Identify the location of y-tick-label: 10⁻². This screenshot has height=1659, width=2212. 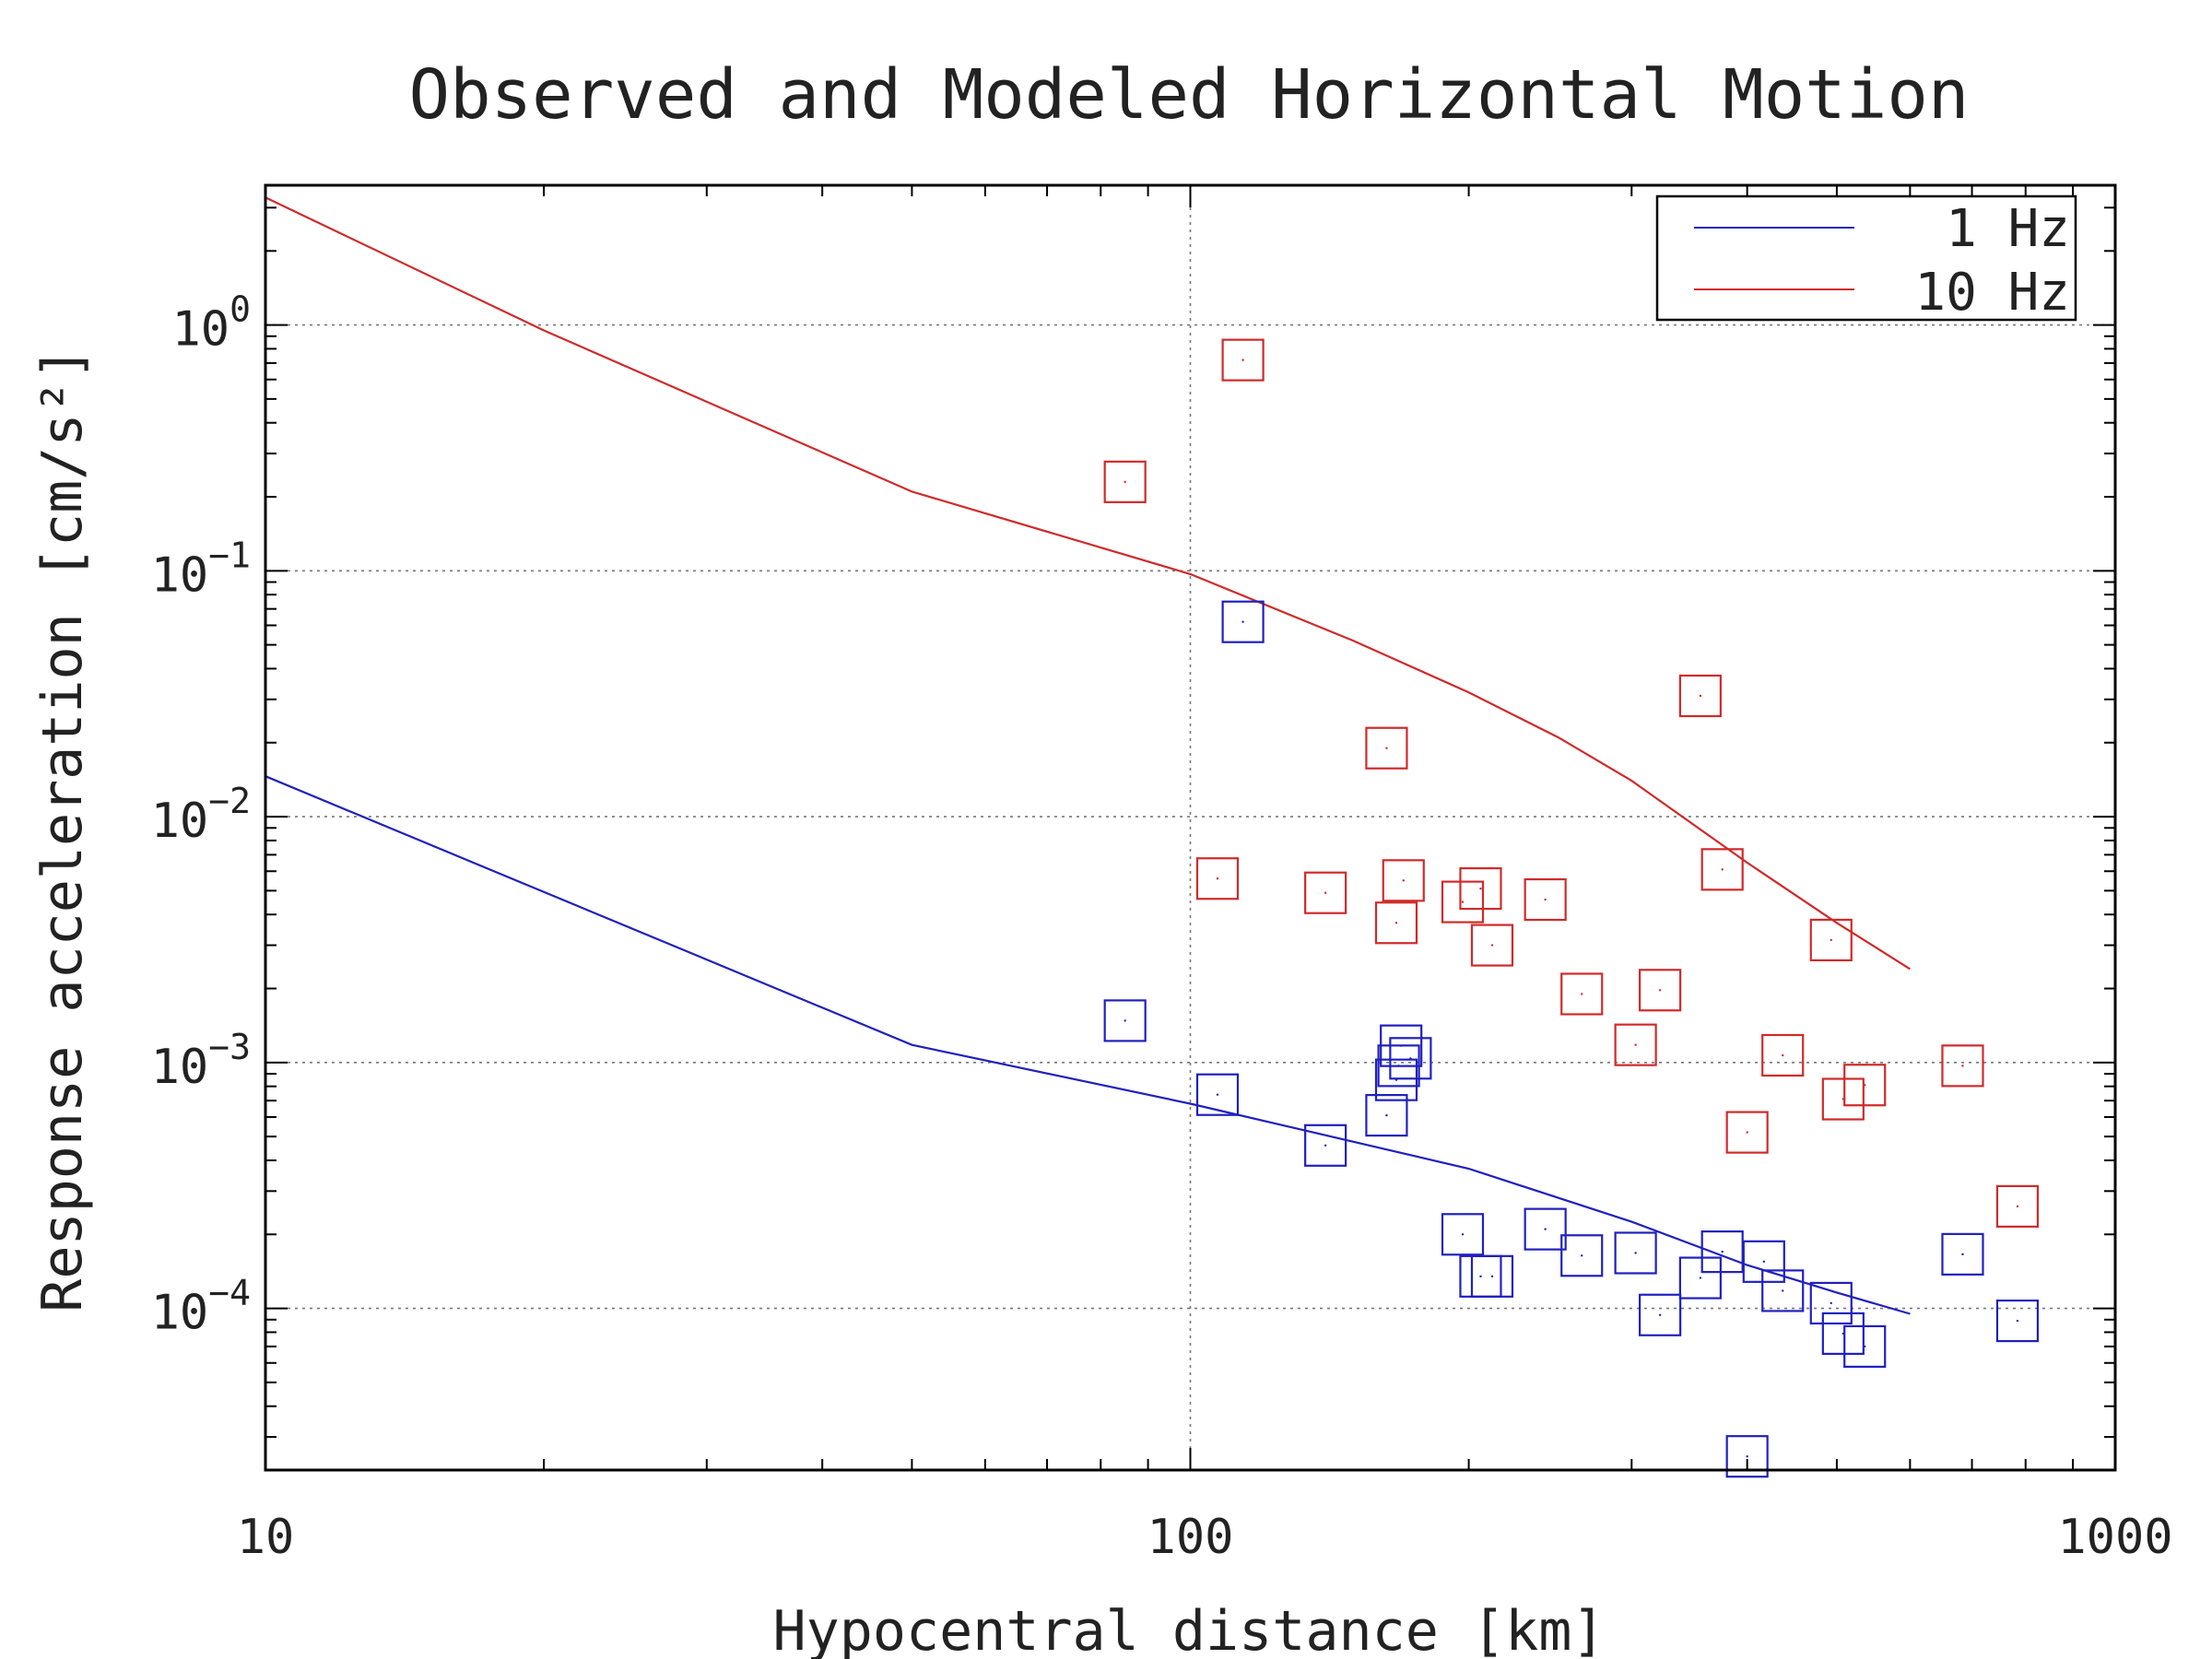
(201, 815).